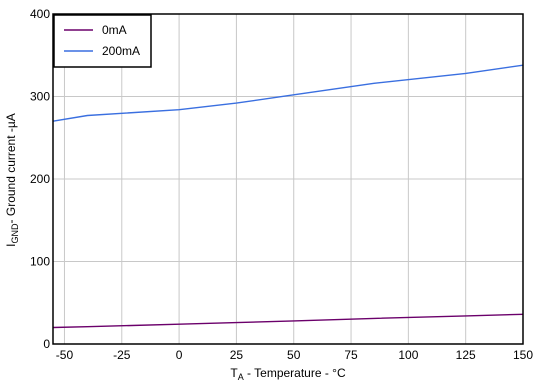 The height and width of the screenshot is (383, 534). What do you see at coordinates (15, 233) in the screenshot?
I see `y-axis-label-sub: GND` at bounding box center [15, 233].